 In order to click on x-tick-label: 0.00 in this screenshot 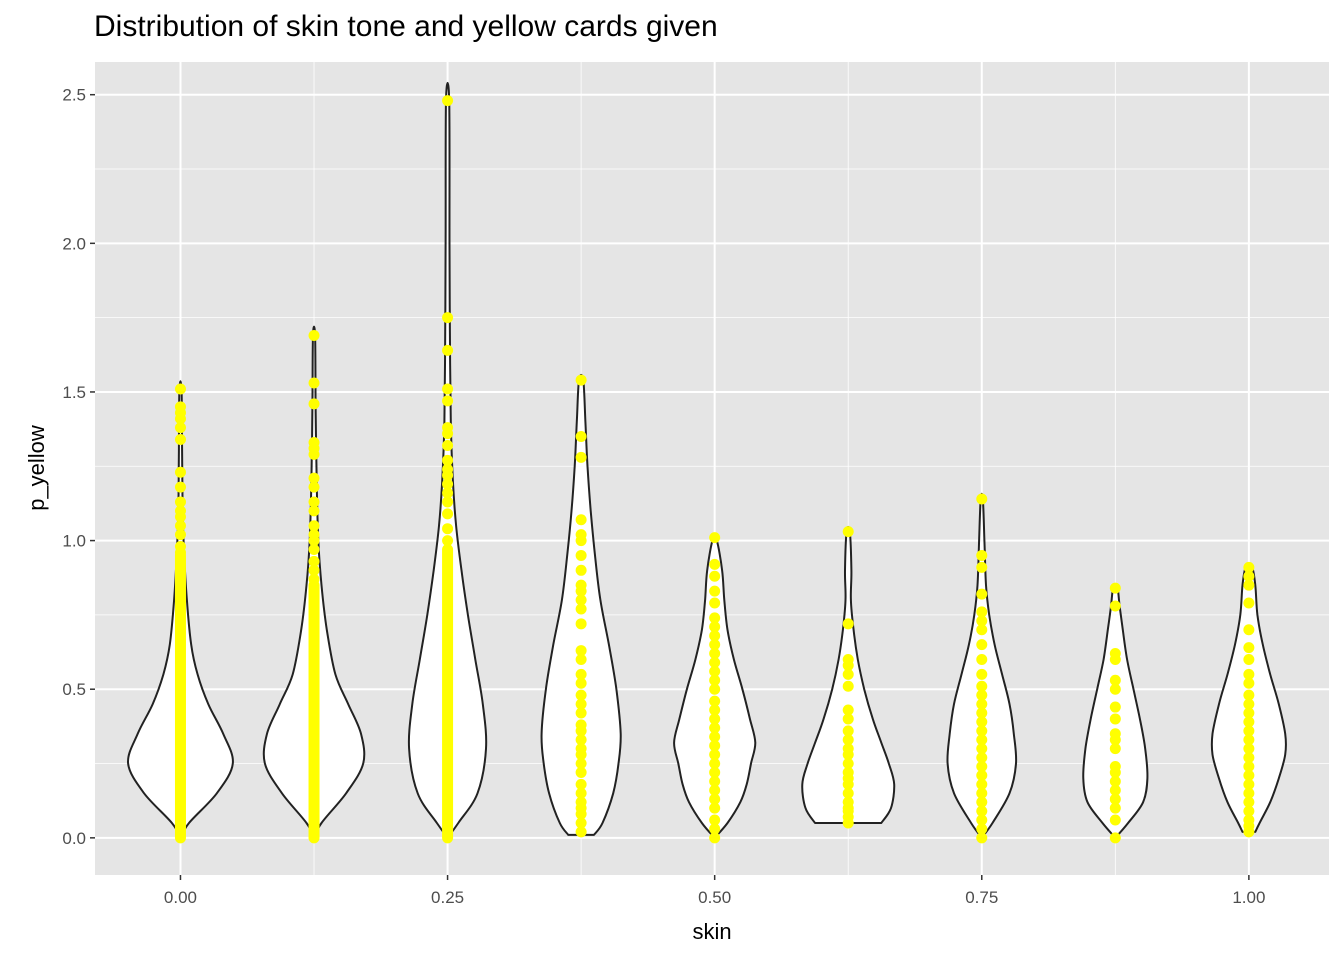, I will do `click(180, 897)`.